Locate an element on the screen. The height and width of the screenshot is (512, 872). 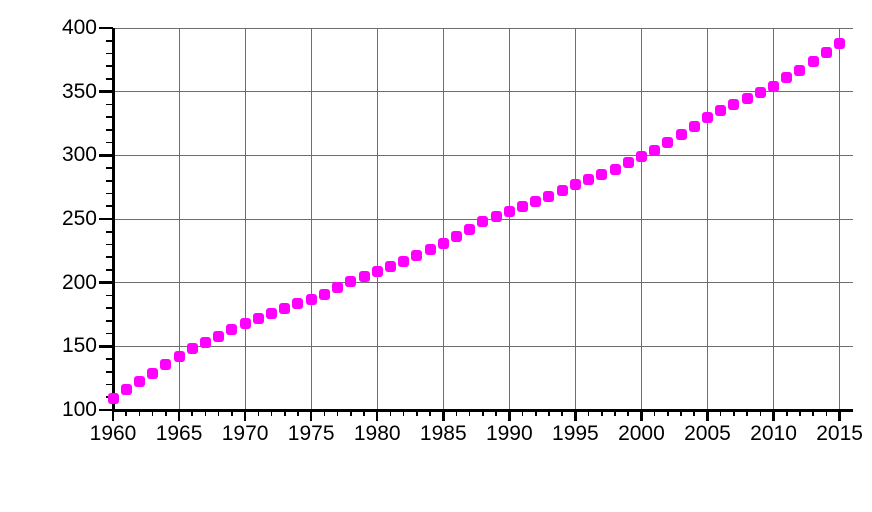
data-point-1997 is located at coordinates (602, 174).